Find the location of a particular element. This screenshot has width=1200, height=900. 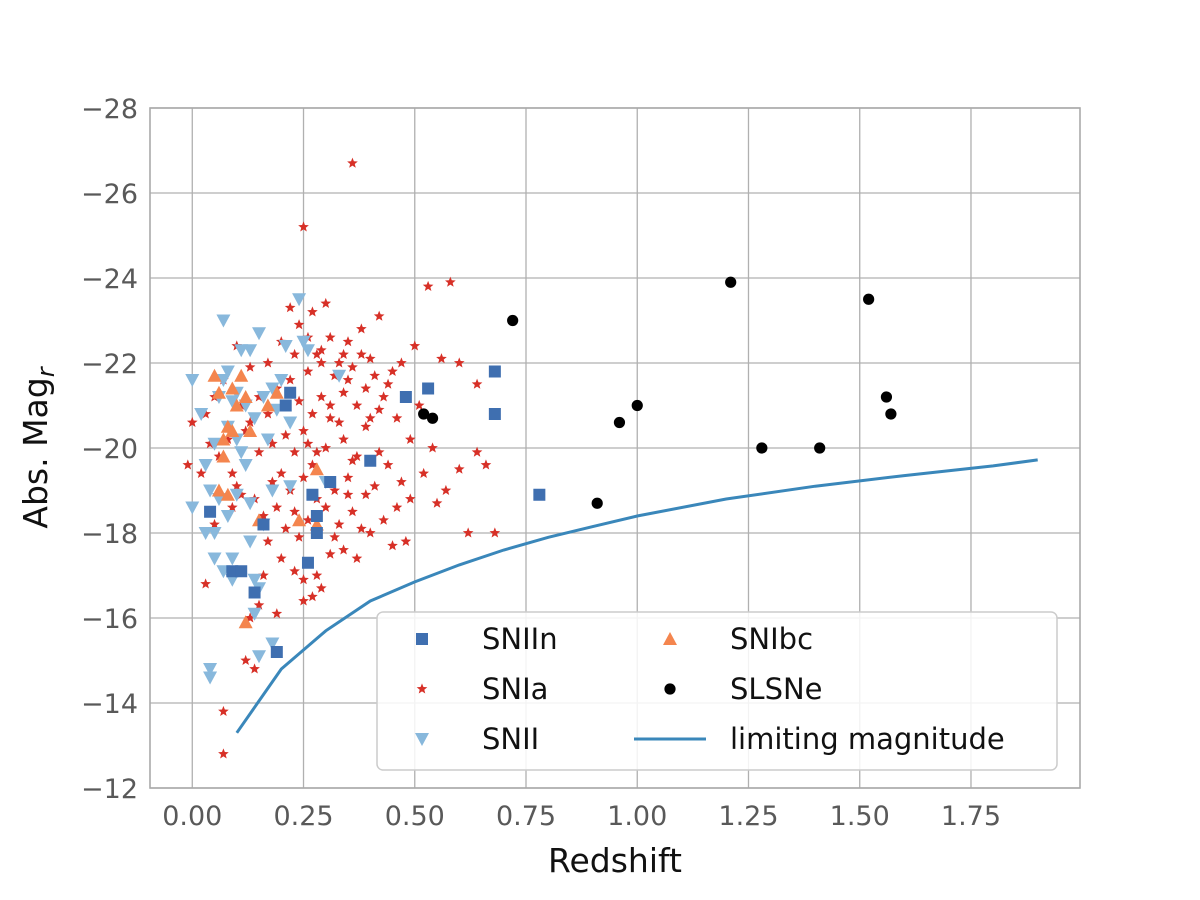

legend-entry-slsne: SLSNe is located at coordinates (743, 689).